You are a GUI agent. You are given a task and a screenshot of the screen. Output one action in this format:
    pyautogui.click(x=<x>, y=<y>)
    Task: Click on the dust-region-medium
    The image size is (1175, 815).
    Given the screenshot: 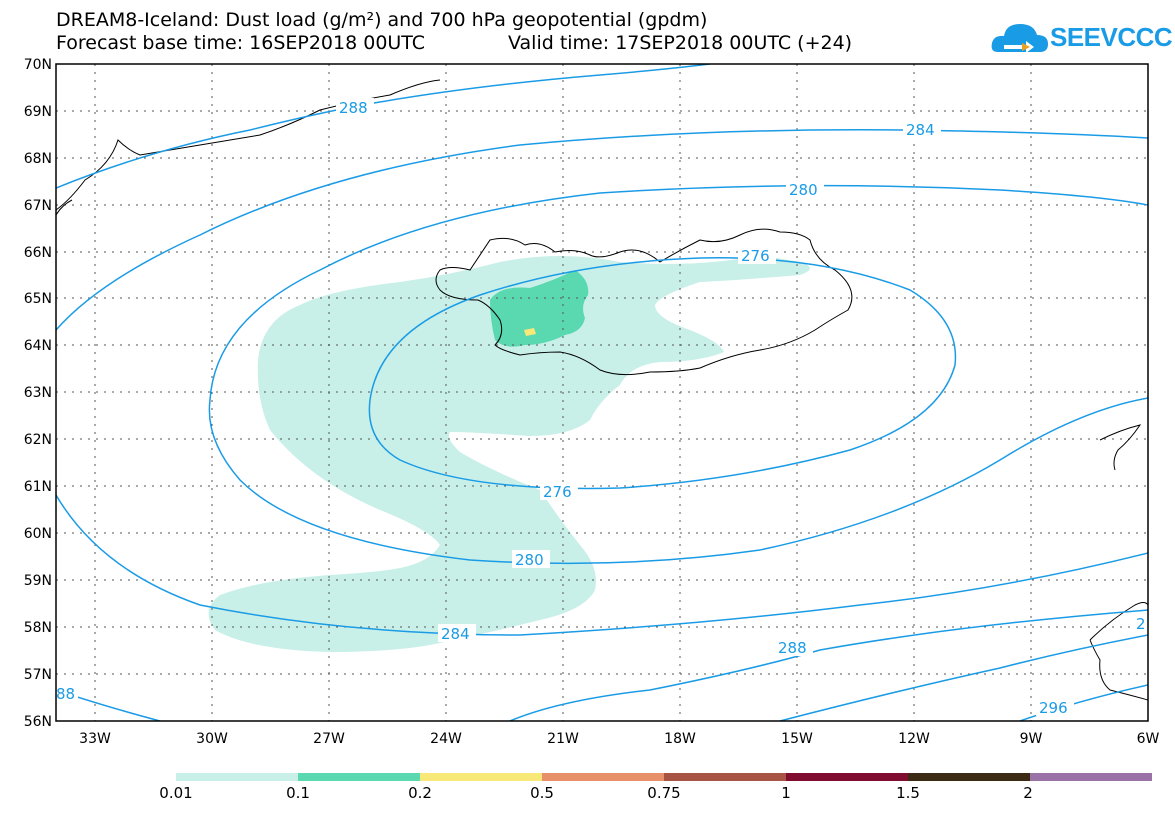 What is the action you would take?
    pyautogui.click(x=539, y=308)
    